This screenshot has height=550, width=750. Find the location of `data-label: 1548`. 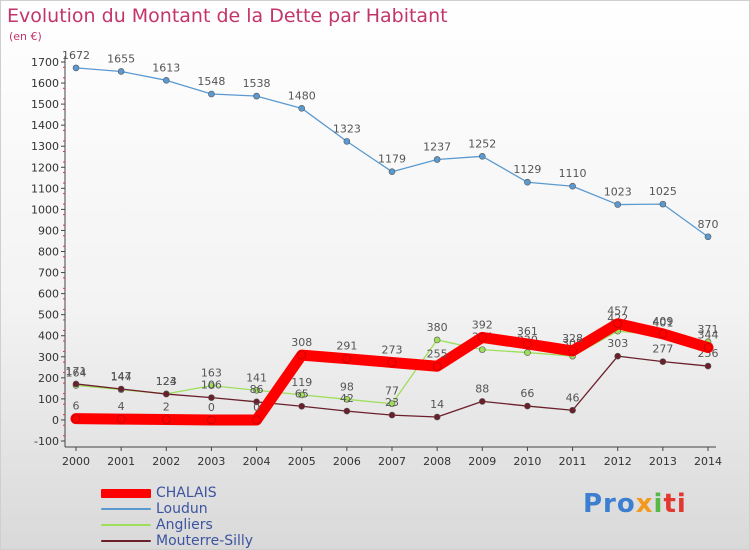

data-label: 1548 is located at coordinates (211, 81).